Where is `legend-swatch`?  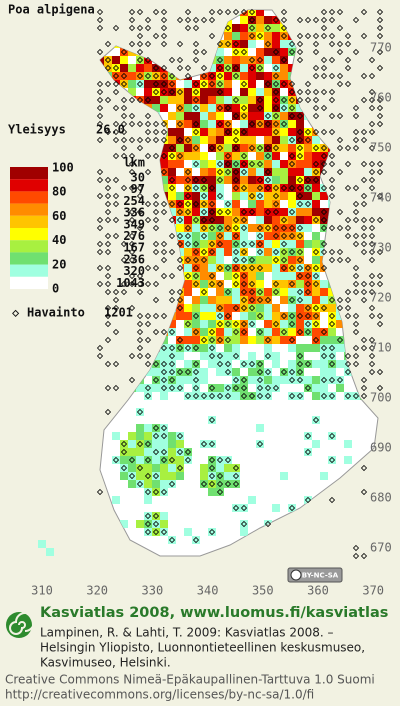
legend-swatch is located at coordinates (29, 221).